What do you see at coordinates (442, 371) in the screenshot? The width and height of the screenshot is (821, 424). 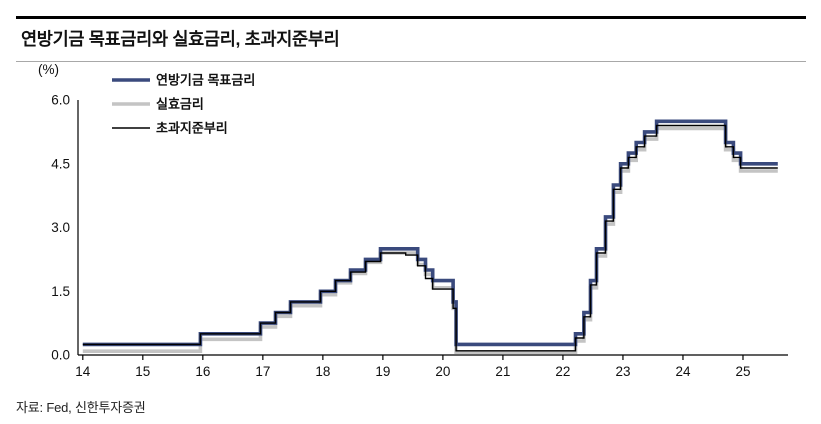 I see `x-tick-label: 20` at bounding box center [442, 371].